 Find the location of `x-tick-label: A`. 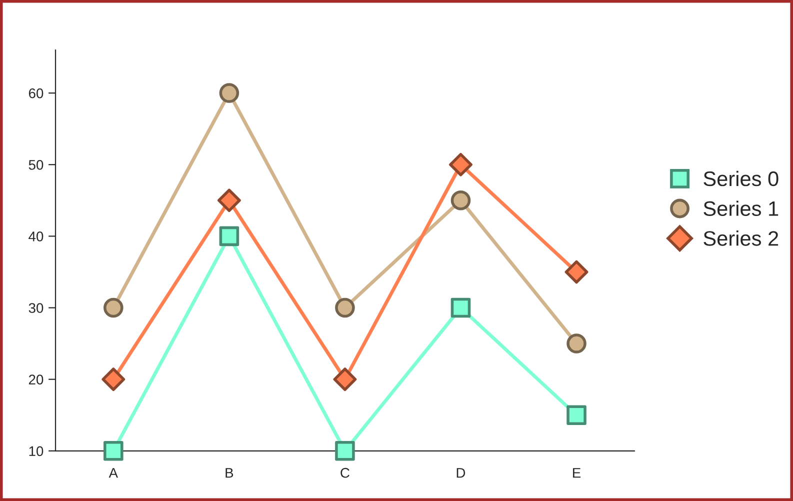

x-tick-label: A is located at coordinates (113, 473).